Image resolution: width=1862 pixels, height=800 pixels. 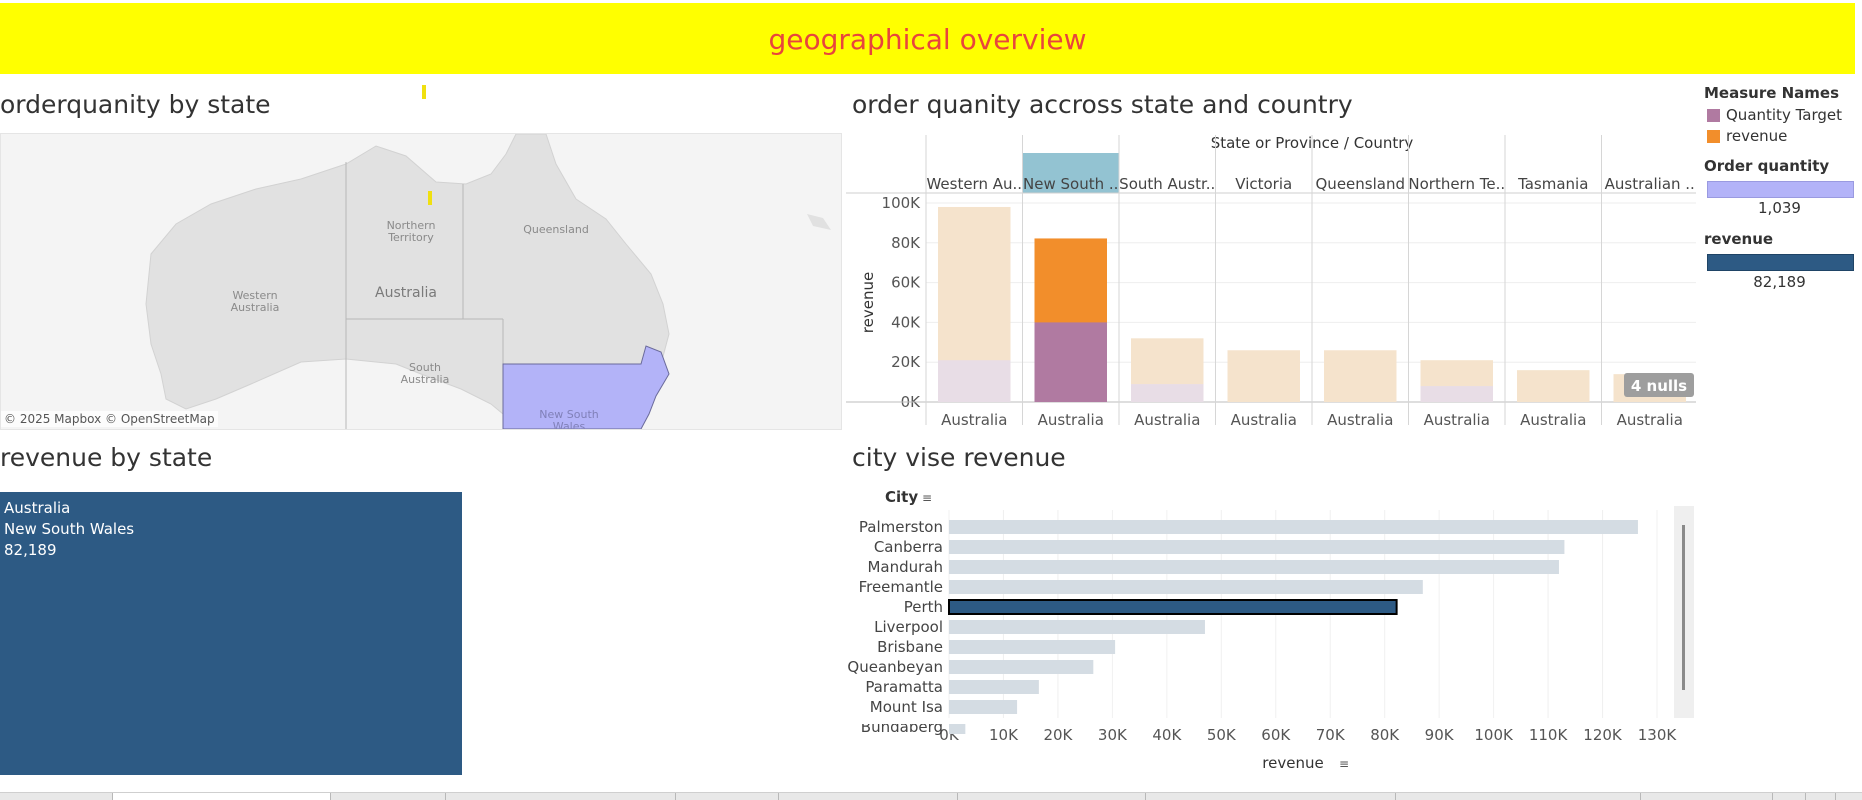 What do you see at coordinates (906, 707) in the screenshot?
I see `city-label: Mount Isa` at bounding box center [906, 707].